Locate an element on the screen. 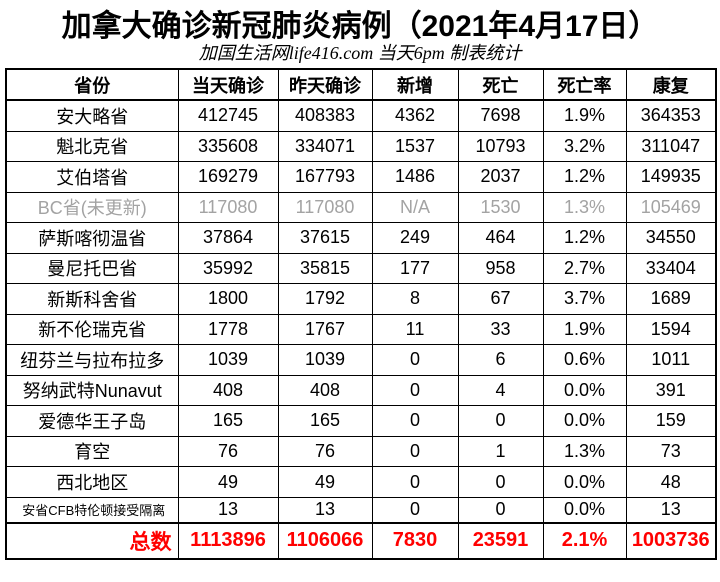 Image resolution: width=720 pixels, height=582 pixels. province-cell: BC省(未更新) is located at coordinates (92, 207).